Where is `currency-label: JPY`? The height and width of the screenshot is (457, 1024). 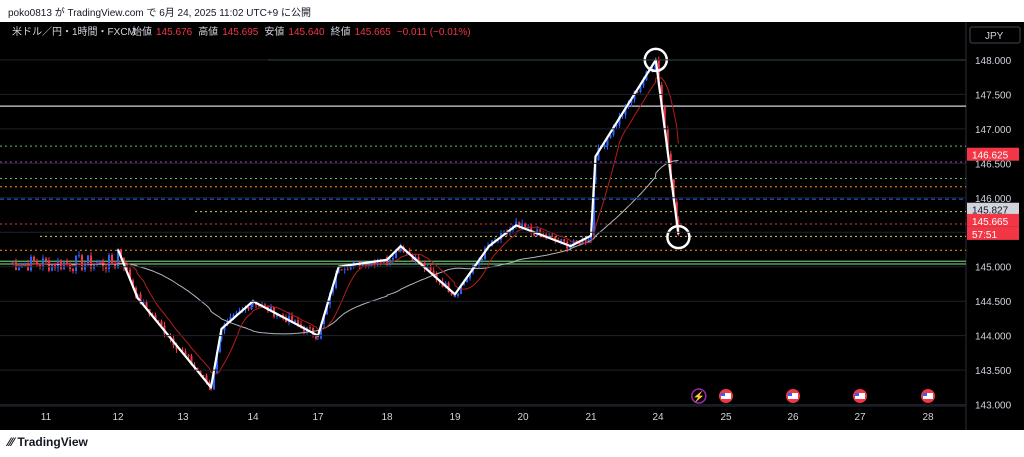
currency-label: JPY is located at coordinates (994, 36).